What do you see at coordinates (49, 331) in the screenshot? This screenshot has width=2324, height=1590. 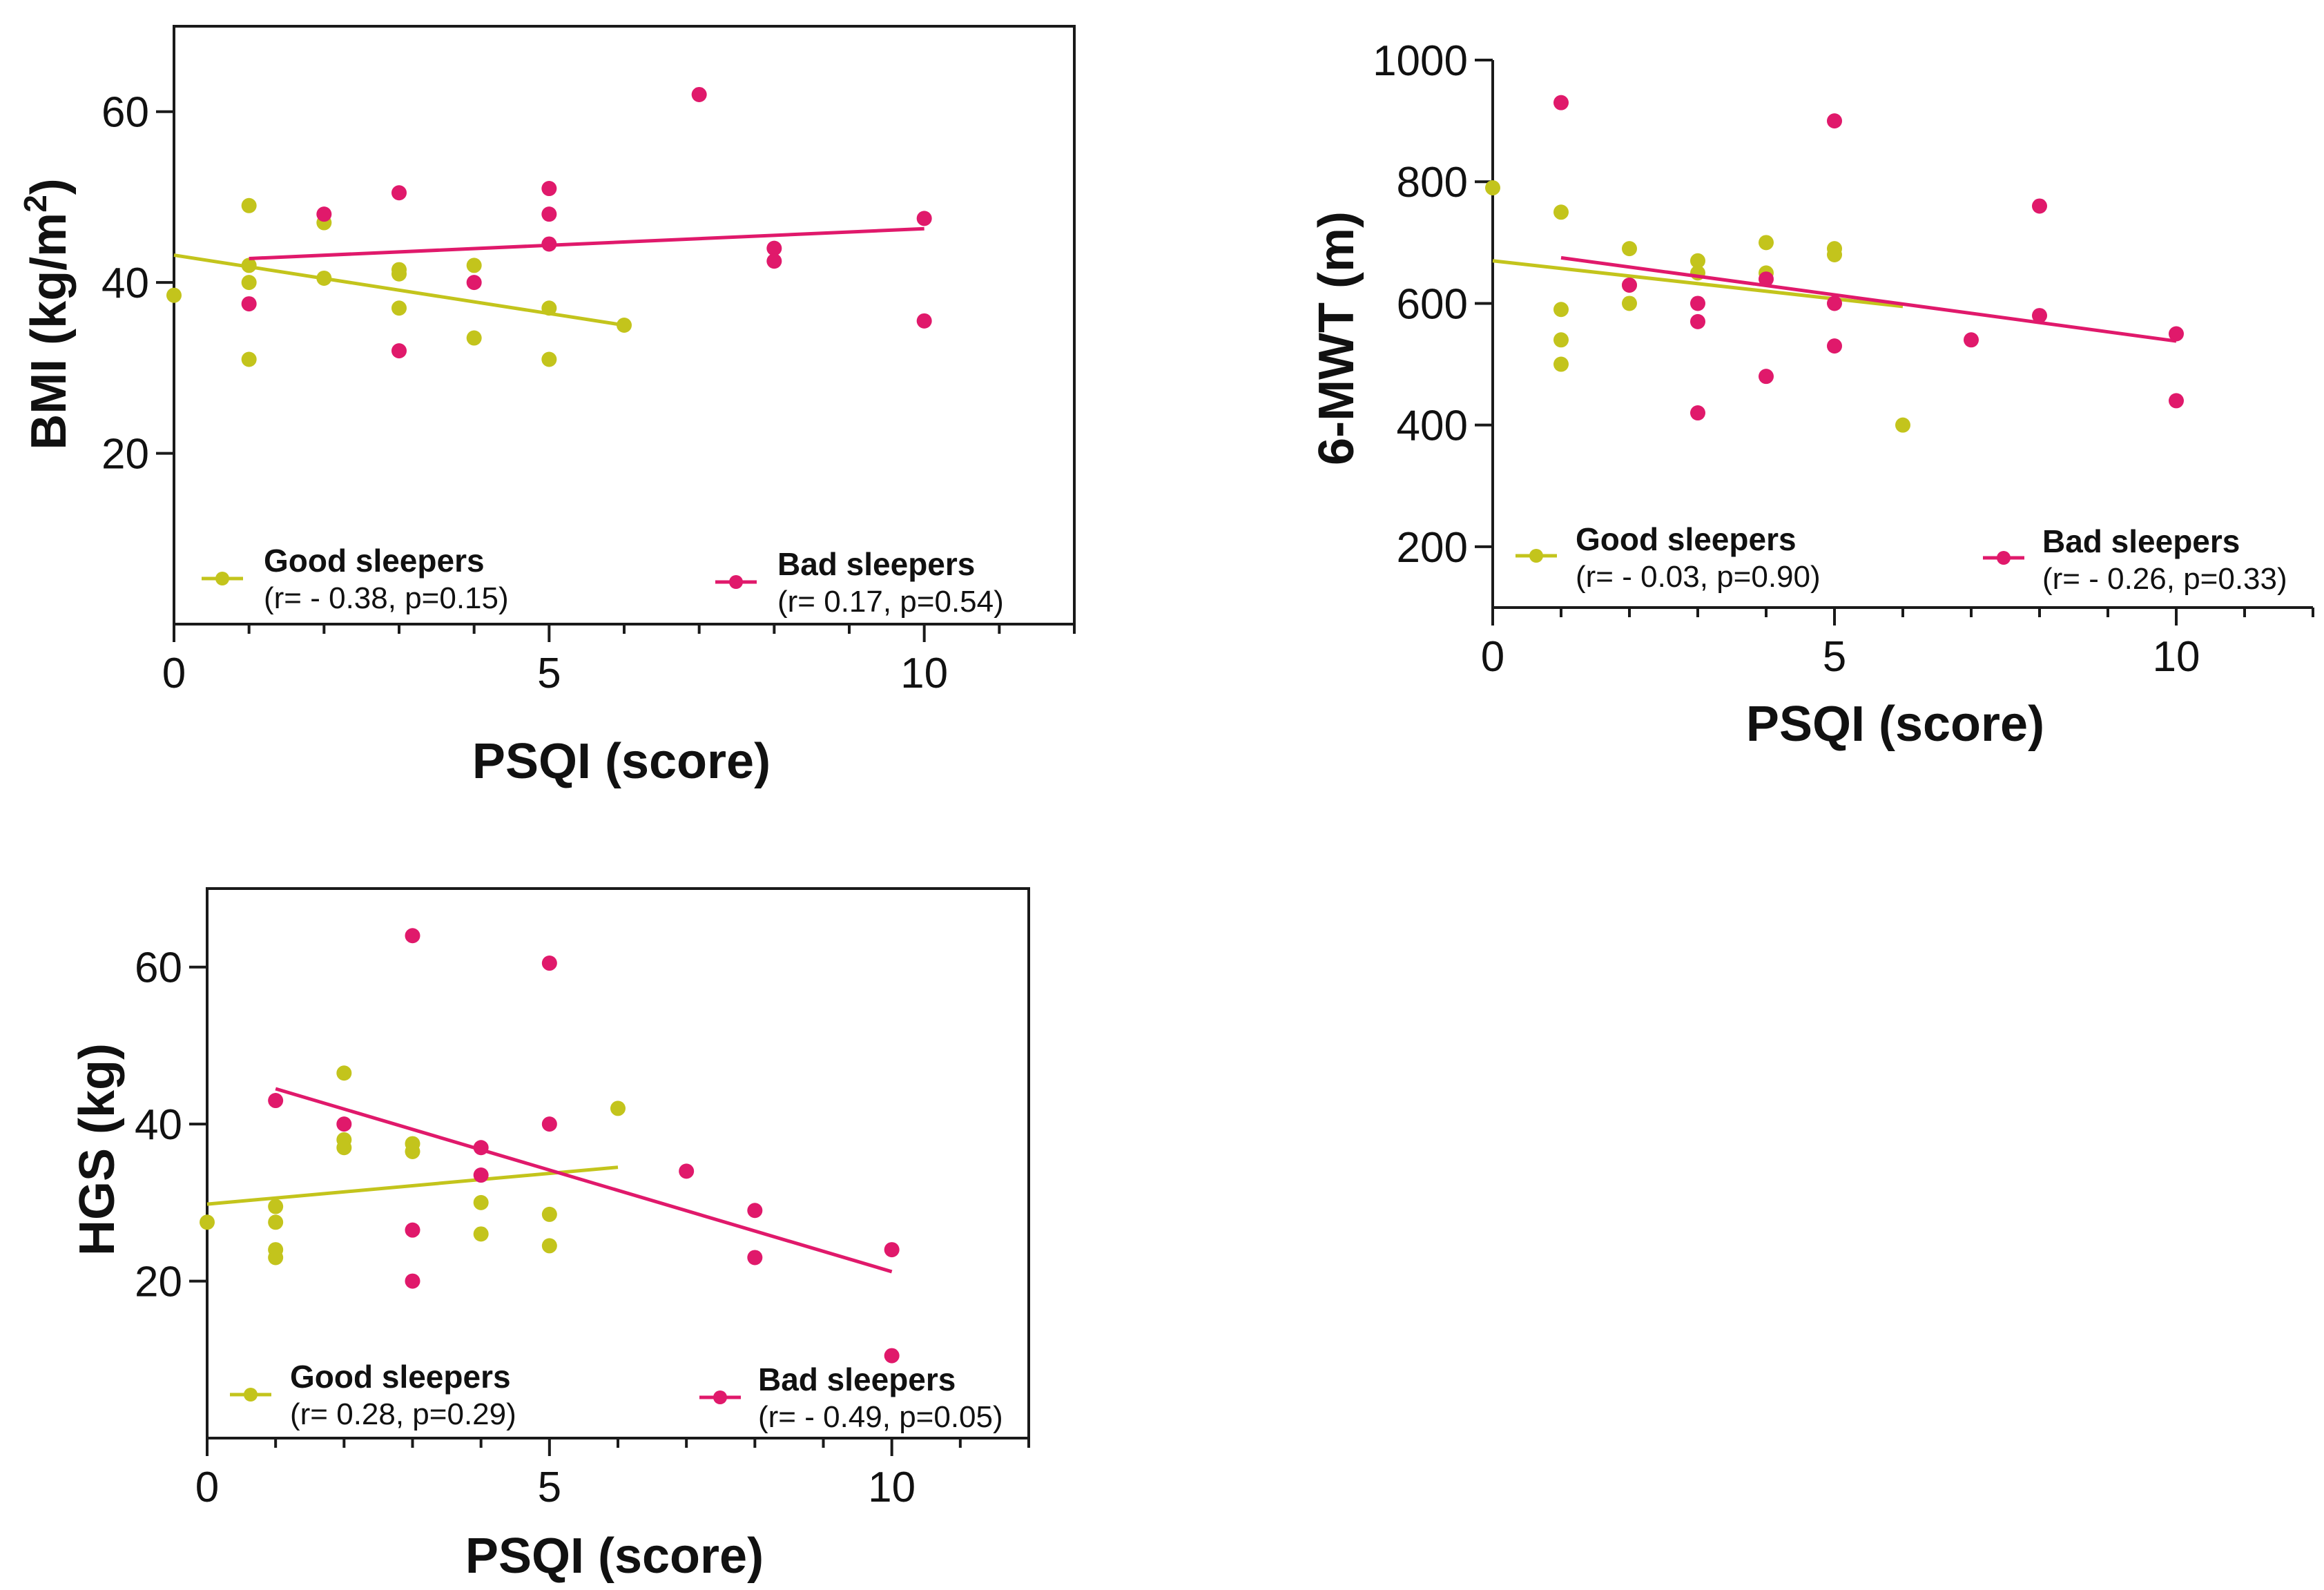 I see `bmi-y-axis-title-main: BMI (kg/m` at bounding box center [49, 331].